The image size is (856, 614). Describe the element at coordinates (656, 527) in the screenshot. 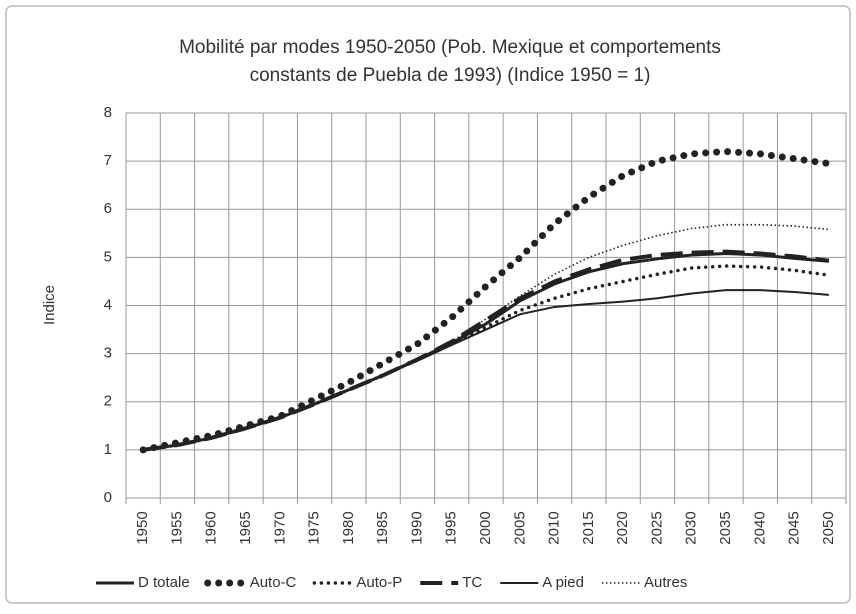

I see `x-tick-label: 2025` at that location.